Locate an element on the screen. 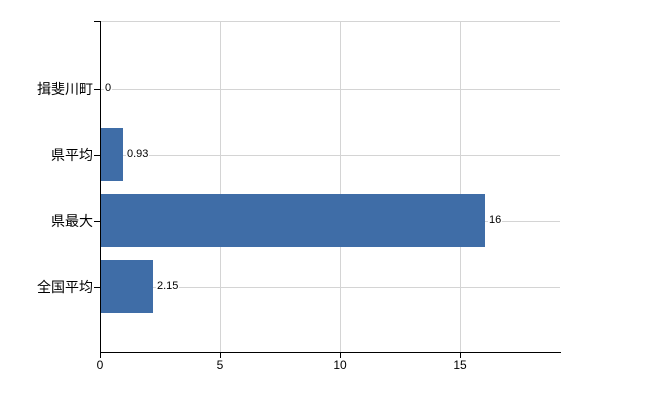  category-label: 全国平均 is located at coordinates (65, 287).